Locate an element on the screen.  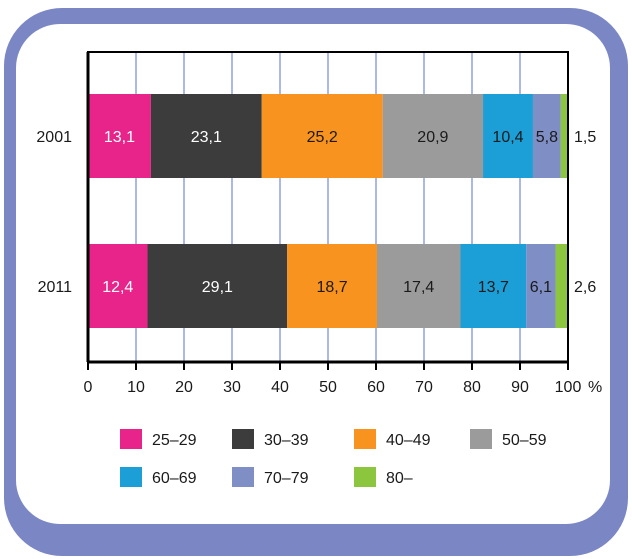
data-label: 5,8 is located at coordinates (547, 137).